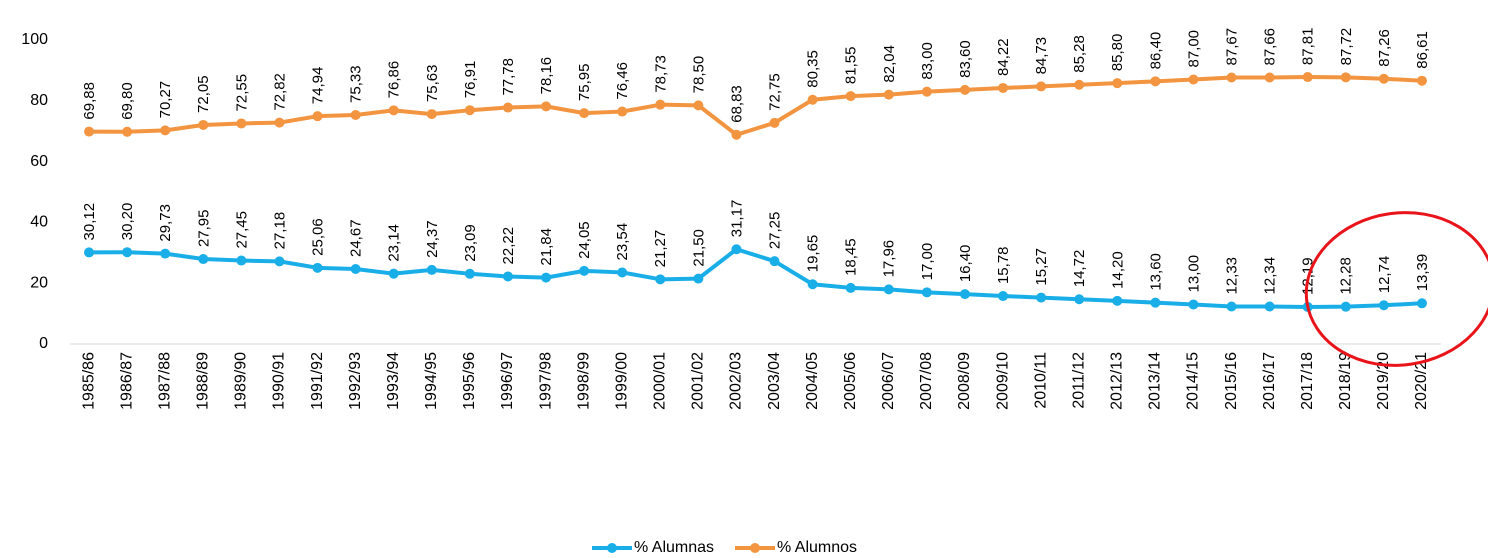  Describe the element at coordinates (1117, 270) in the screenshot. I see `value-label: 14,20` at that location.